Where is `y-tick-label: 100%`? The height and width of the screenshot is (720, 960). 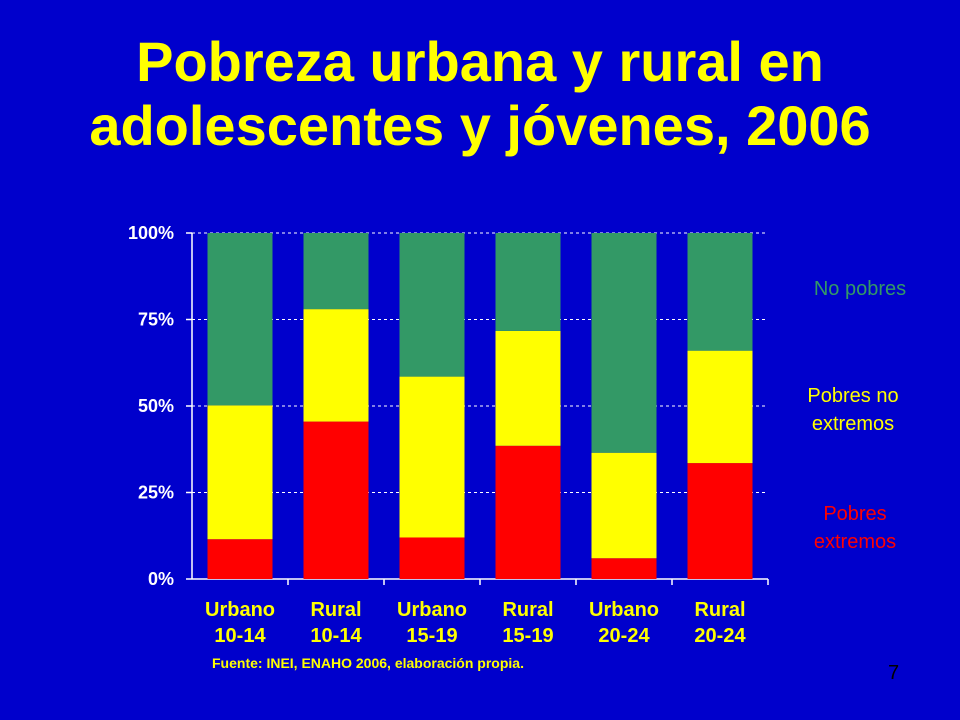
y-tick-label: 100% is located at coordinates (151, 233).